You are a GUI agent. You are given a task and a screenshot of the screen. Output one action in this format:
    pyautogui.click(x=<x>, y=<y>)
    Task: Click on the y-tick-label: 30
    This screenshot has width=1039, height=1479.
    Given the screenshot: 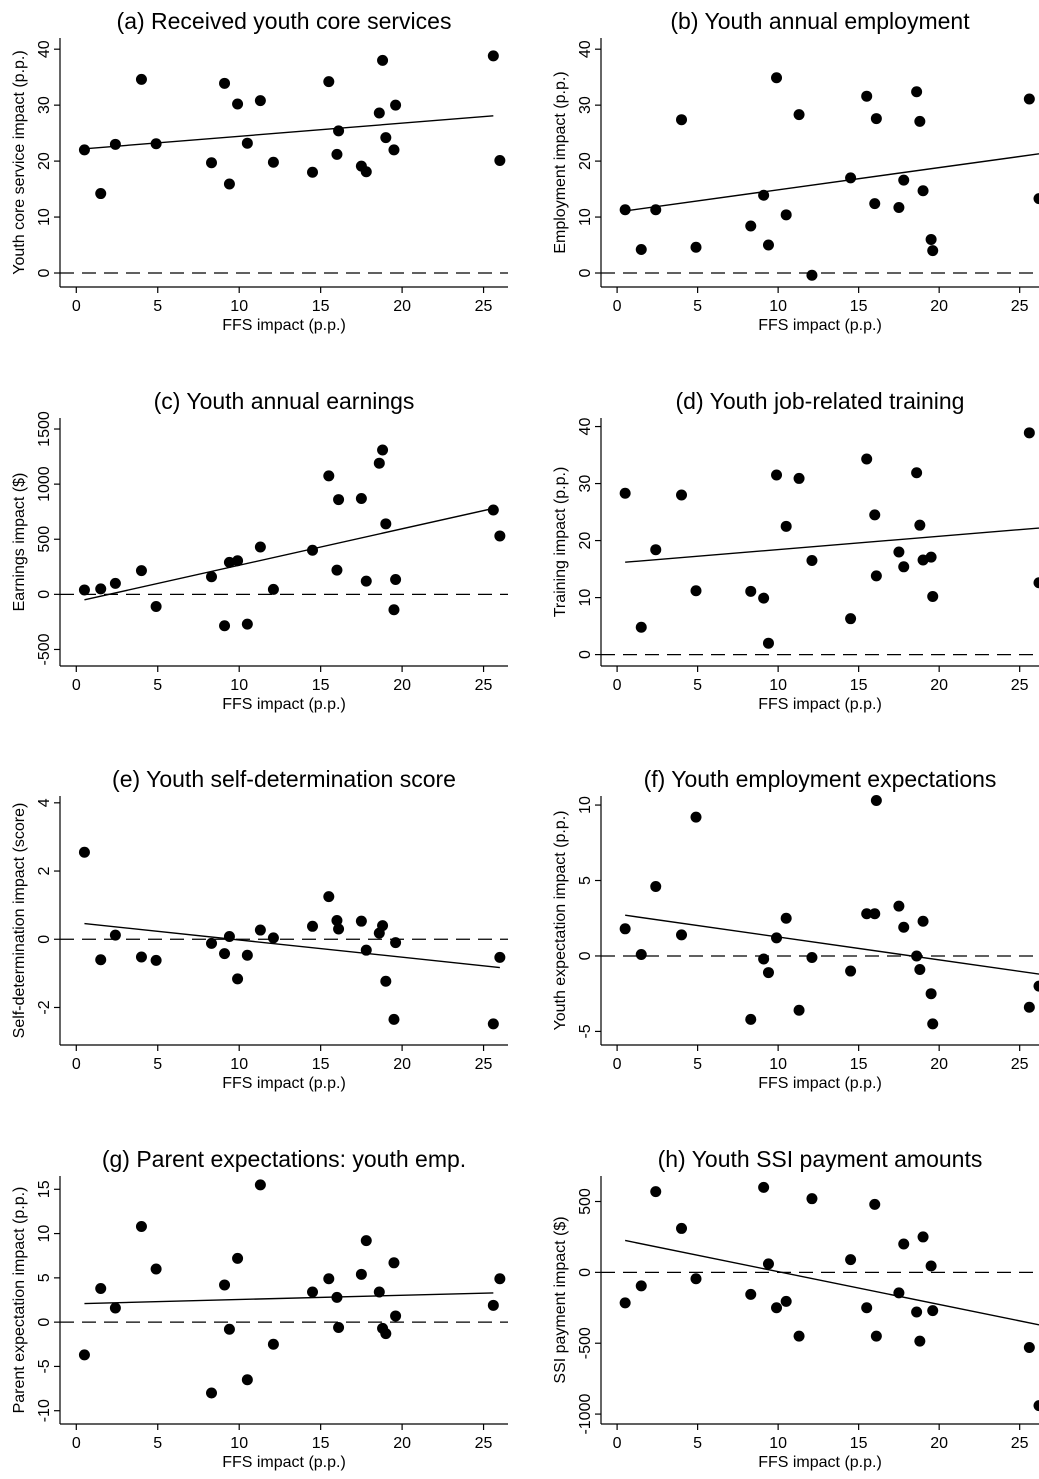 What is the action you would take?
    pyautogui.click(x=585, y=484)
    